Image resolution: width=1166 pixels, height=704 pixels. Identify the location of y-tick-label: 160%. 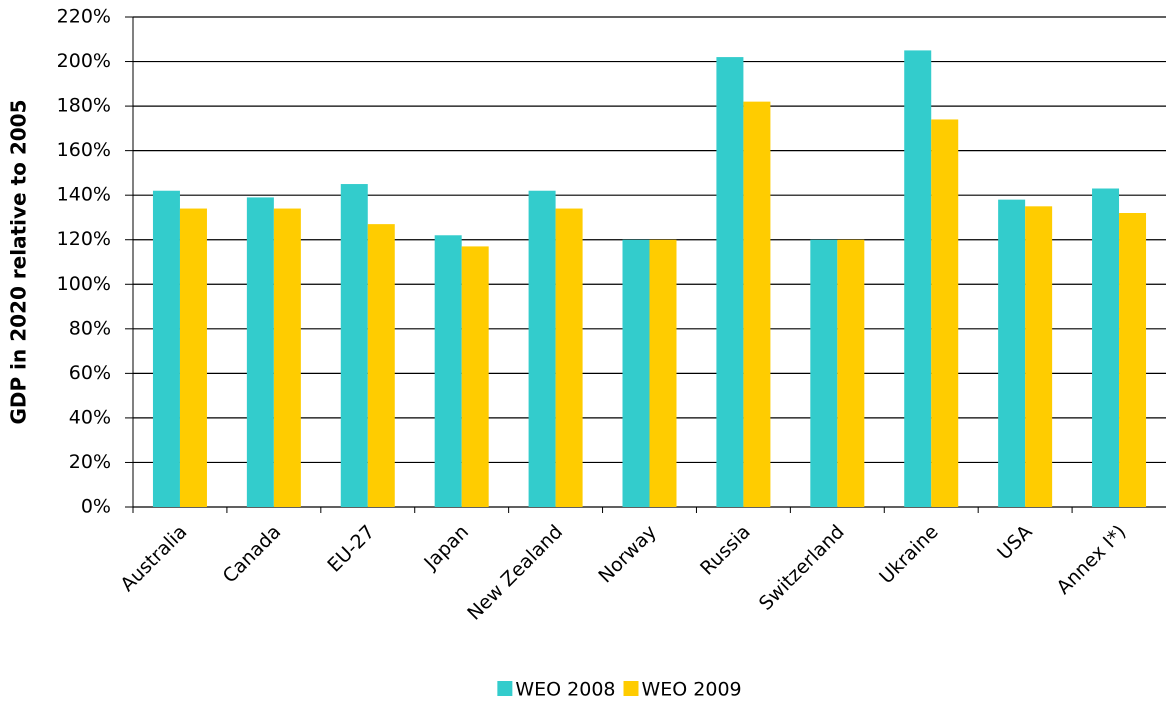
(84, 150).